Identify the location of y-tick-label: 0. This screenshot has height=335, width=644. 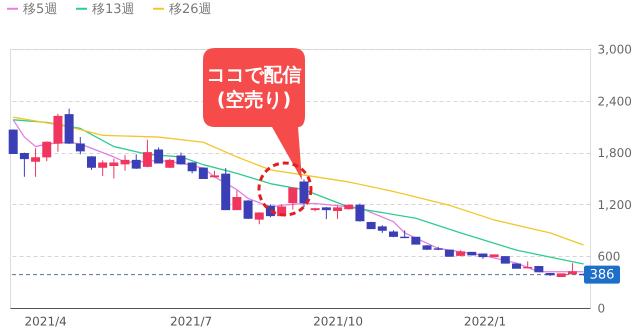
(602, 309).